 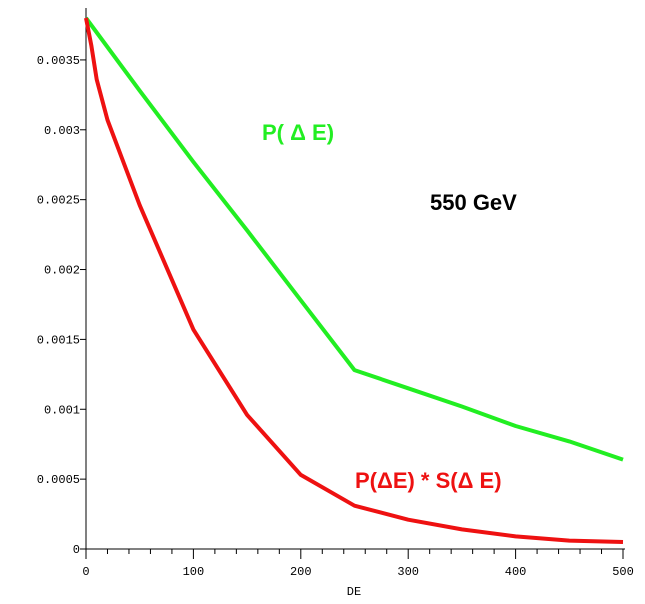 I want to click on x-tick-label: 500, so click(x=623, y=572).